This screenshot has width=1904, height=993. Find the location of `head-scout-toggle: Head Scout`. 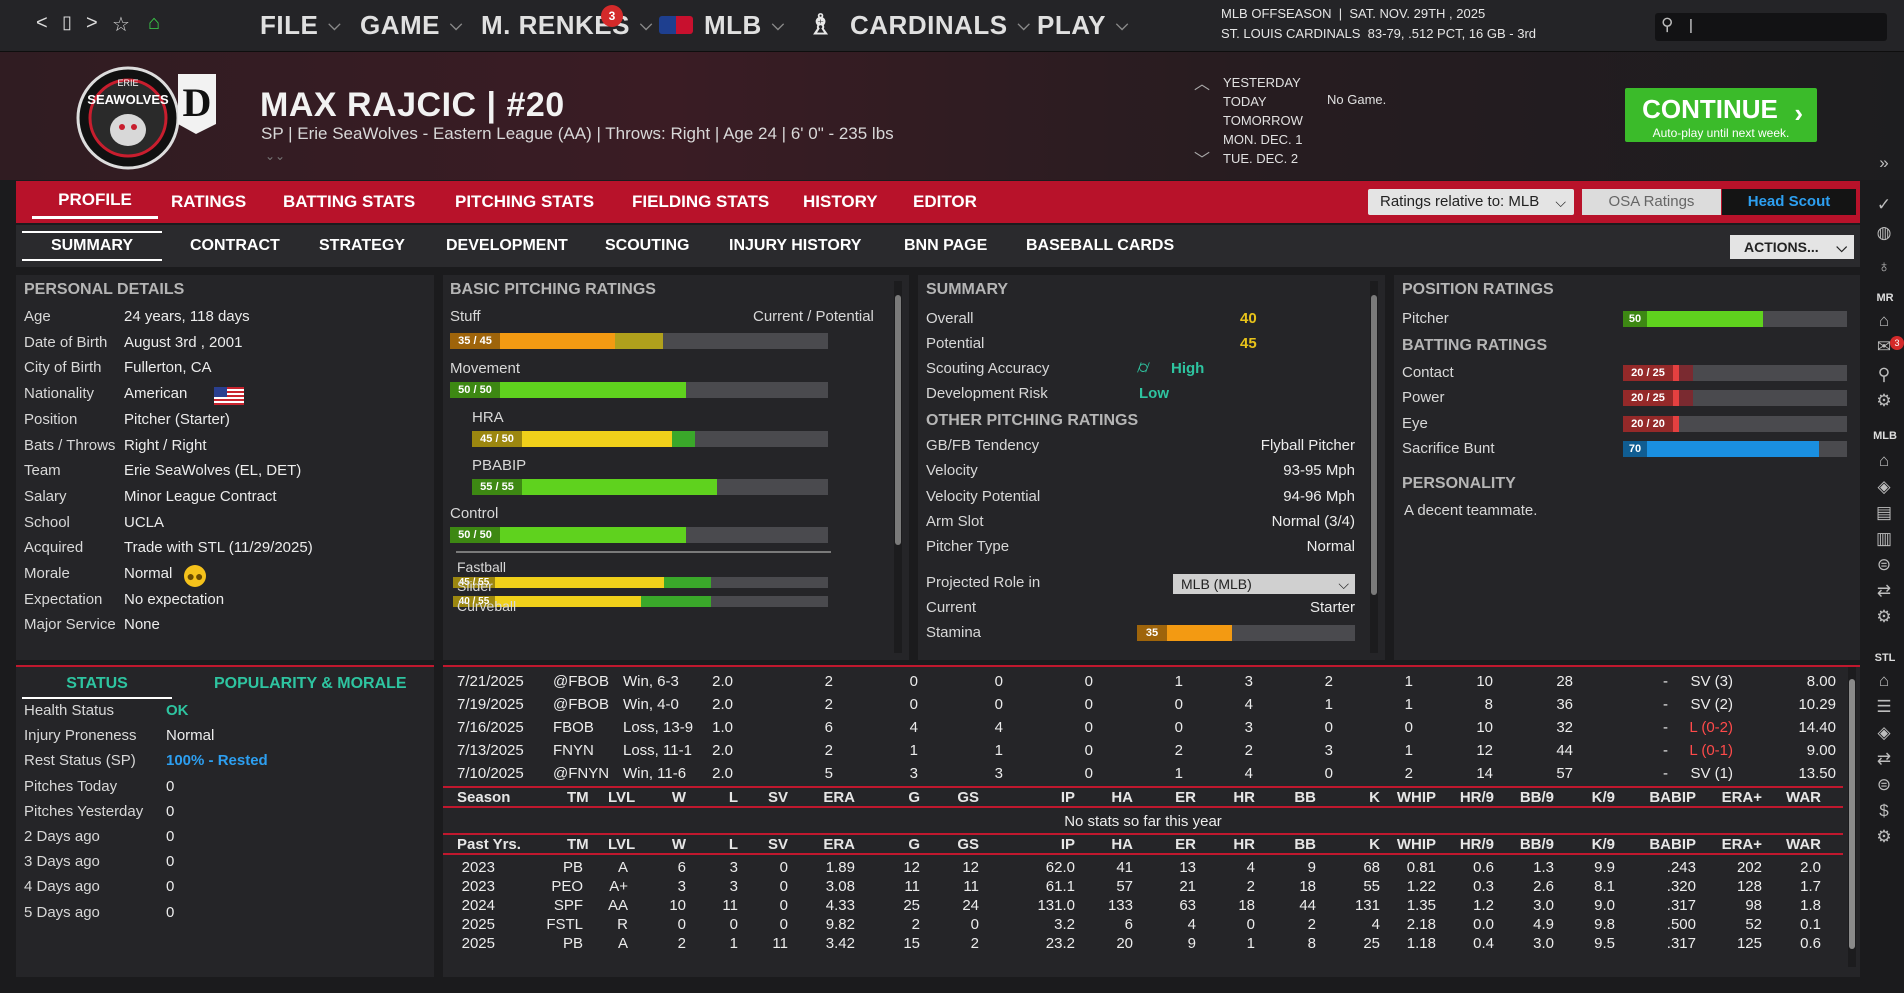

head-scout-toggle: Head Scout is located at coordinates (1789, 202).